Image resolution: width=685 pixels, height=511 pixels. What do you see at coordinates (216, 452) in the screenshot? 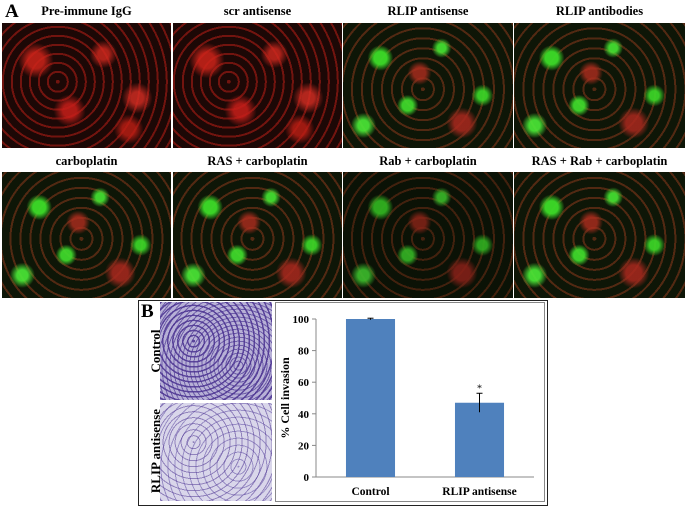
I see `micrograph-rlip-antisense-invasion` at bounding box center [216, 452].